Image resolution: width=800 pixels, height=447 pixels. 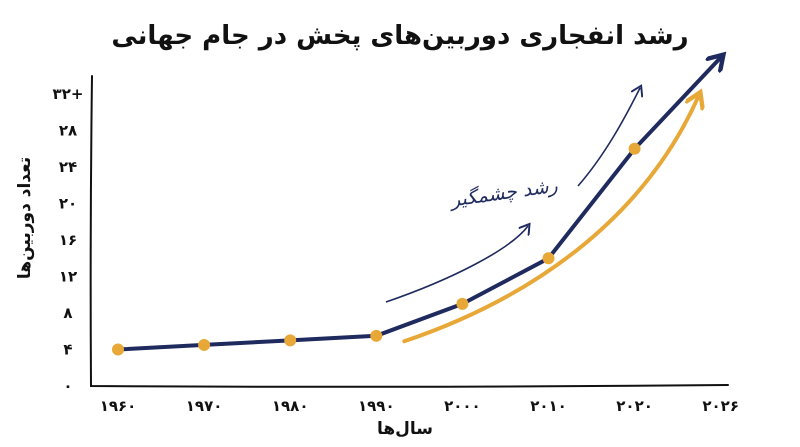 I want to click on y-tick-label: ۰, so click(x=67, y=386).